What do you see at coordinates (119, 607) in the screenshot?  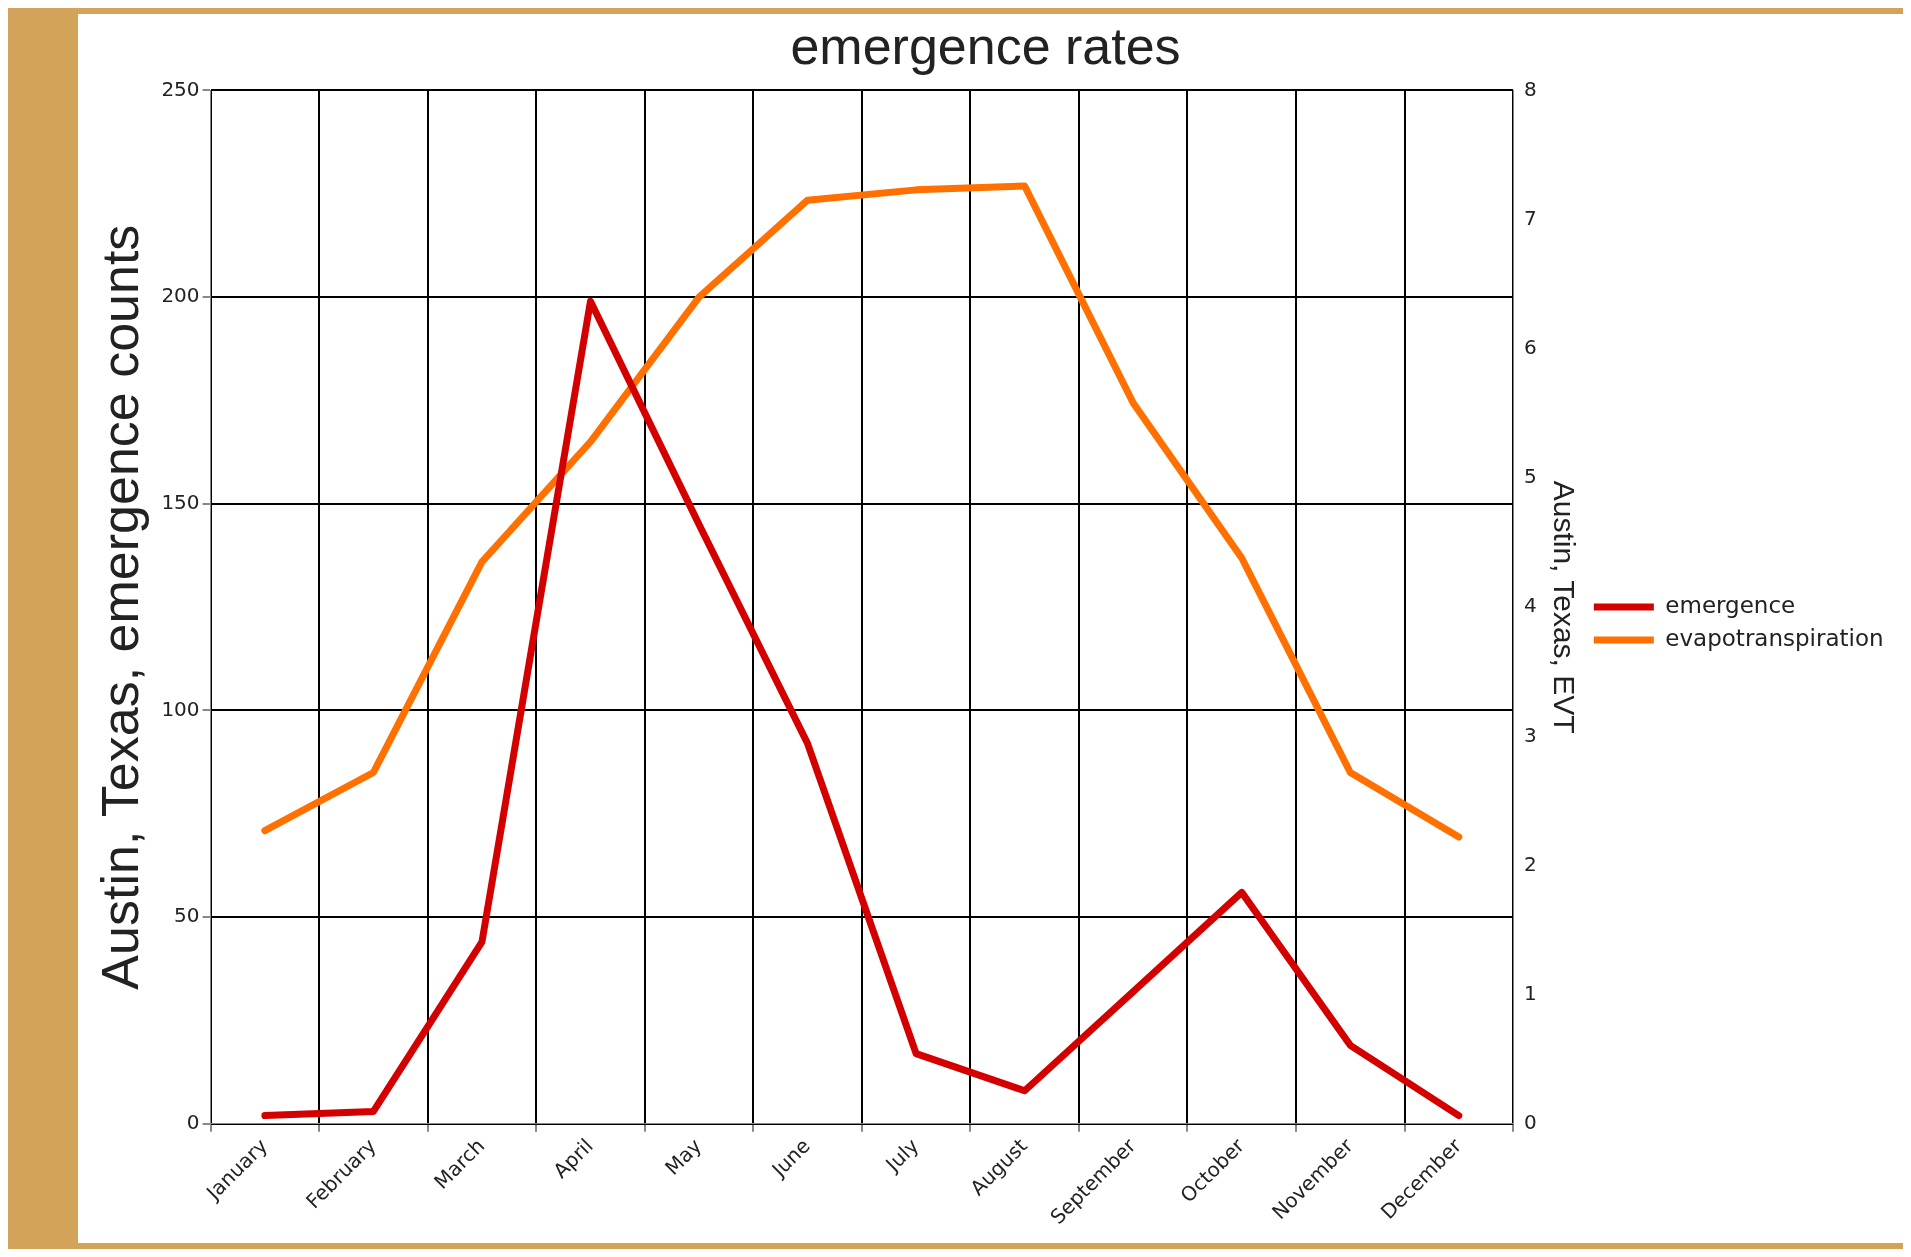 I see `y-axis-title: Austin, Texas, emergence counts` at bounding box center [119, 607].